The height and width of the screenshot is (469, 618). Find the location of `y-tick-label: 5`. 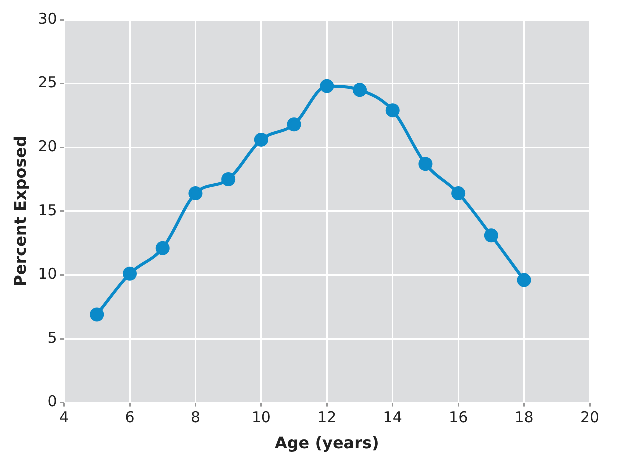

y-tick-label: 5 is located at coordinates (53, 337).